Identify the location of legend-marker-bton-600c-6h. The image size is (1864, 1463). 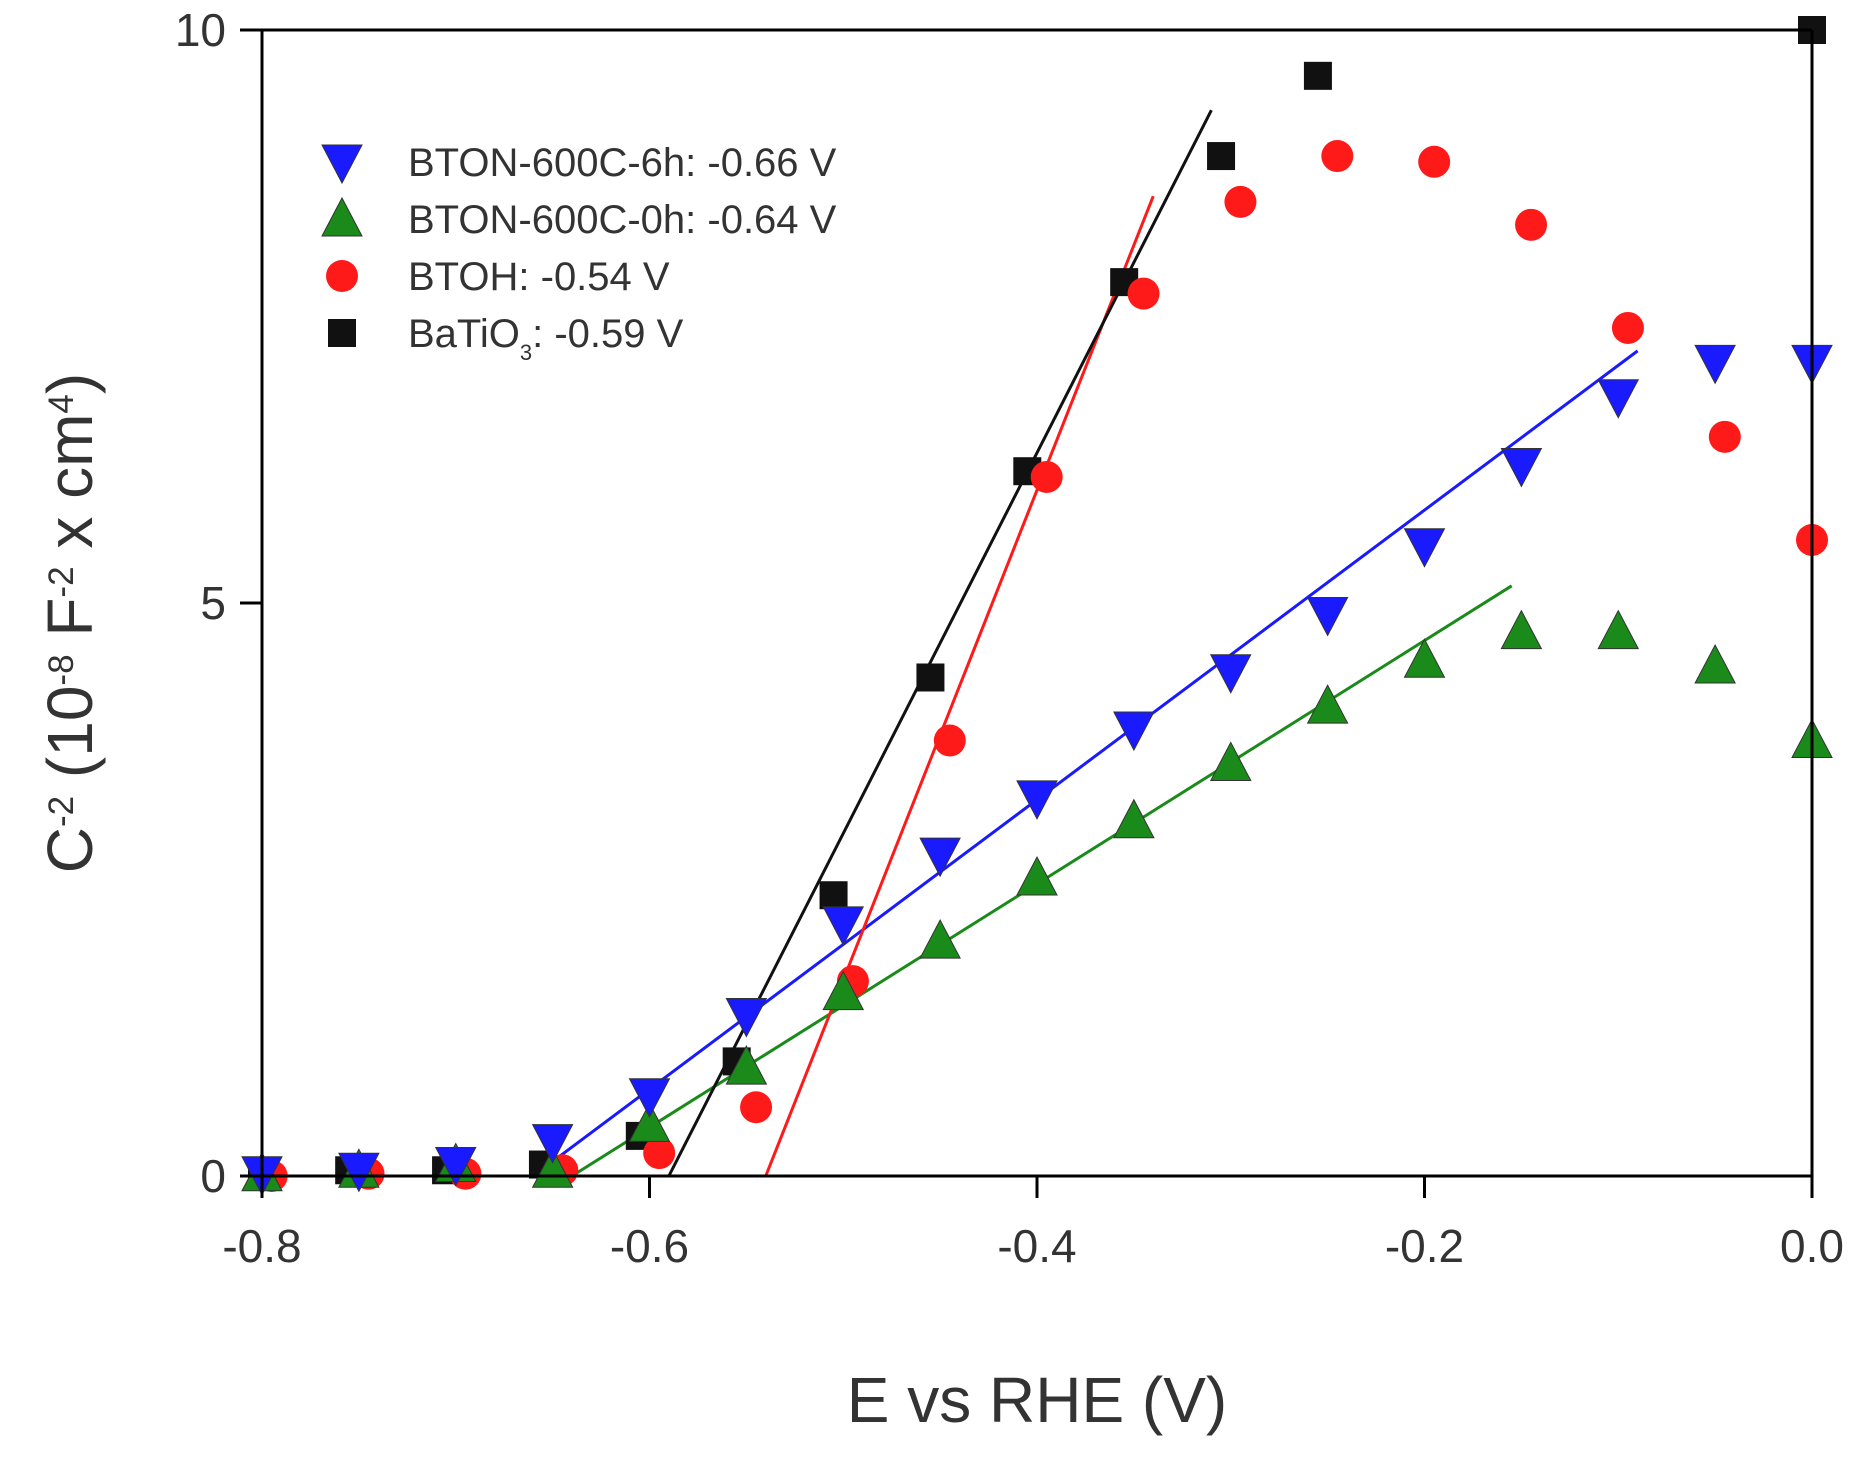
(342, 164).